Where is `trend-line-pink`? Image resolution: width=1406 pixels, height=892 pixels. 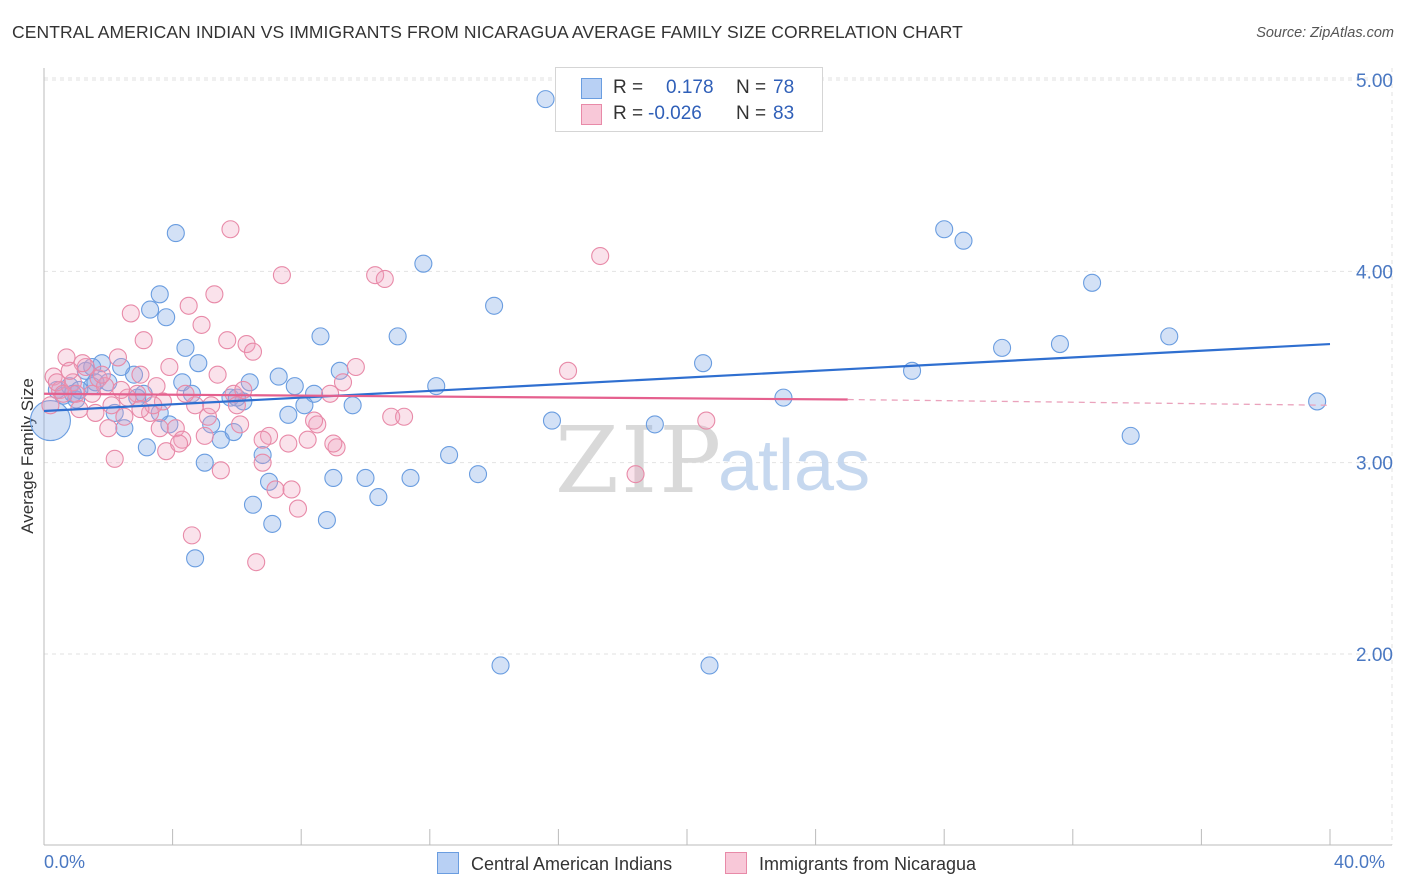 trend-line-pink is located at coordinates (445, 396).